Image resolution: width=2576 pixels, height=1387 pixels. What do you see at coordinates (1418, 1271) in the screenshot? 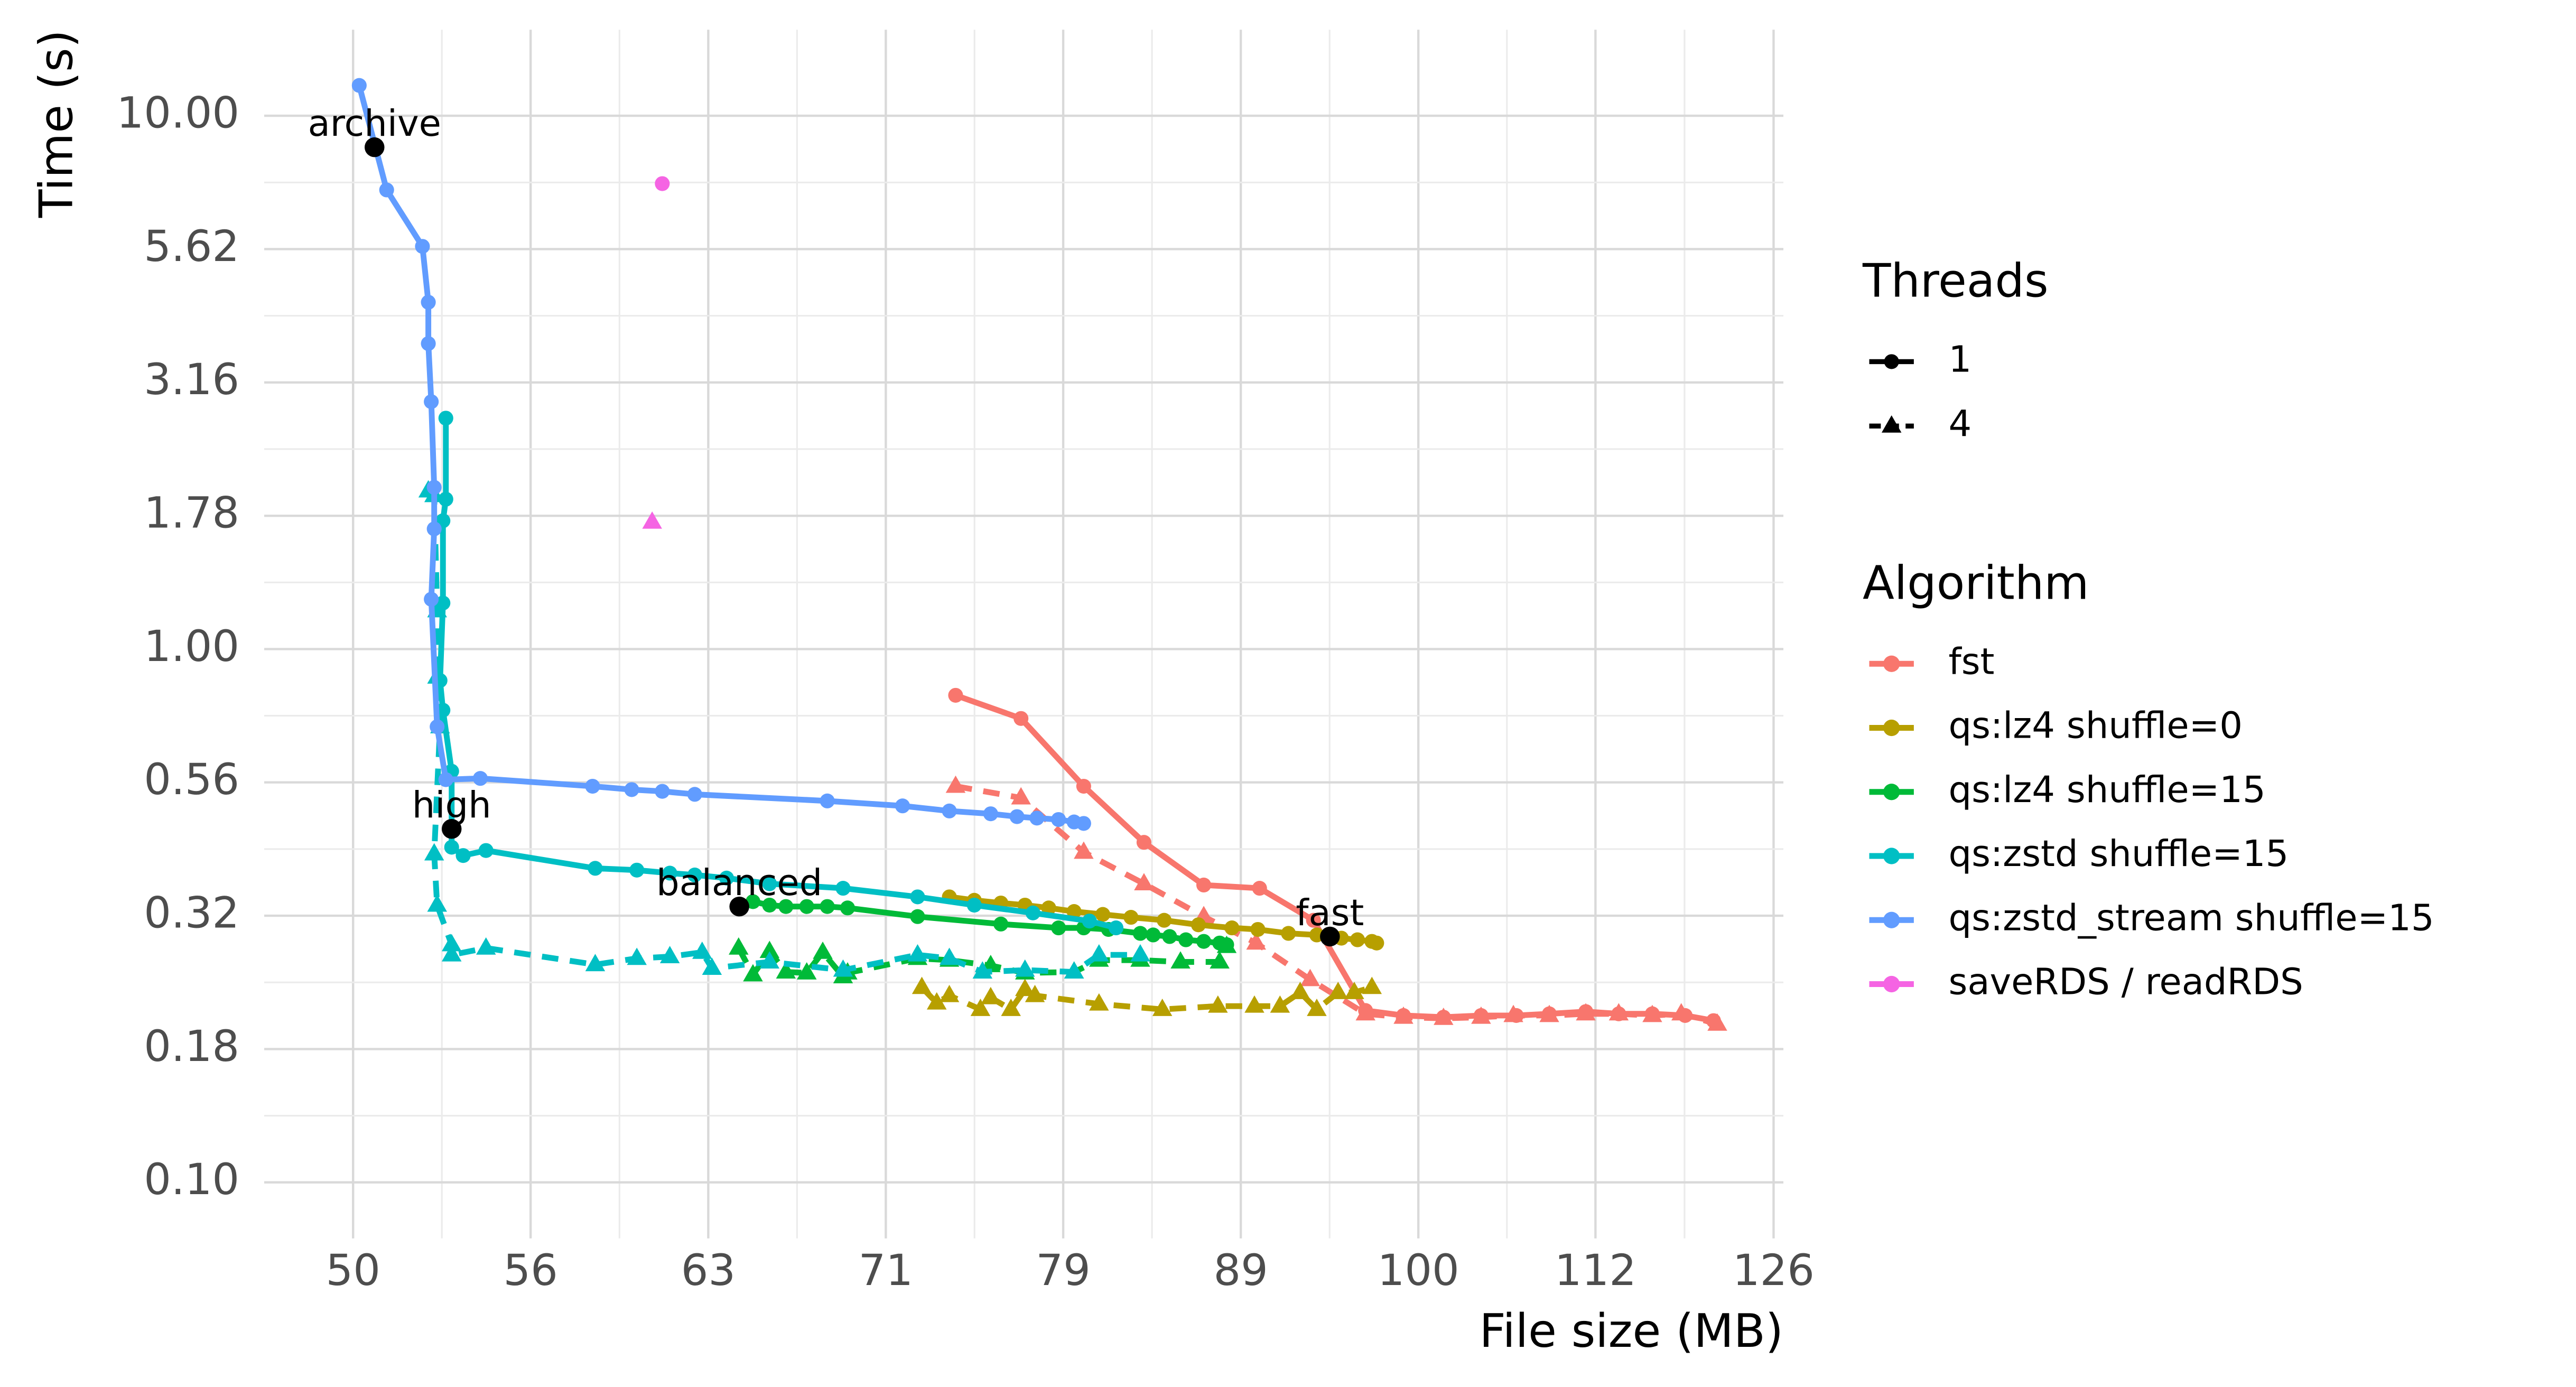
I see `x-tick-label: 100` at bounding box center [1418, 1271].